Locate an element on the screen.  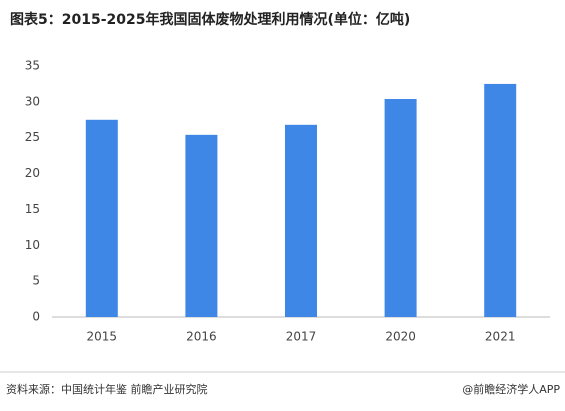
x-tick-label: 2020 is located at coordinates (400, 337).